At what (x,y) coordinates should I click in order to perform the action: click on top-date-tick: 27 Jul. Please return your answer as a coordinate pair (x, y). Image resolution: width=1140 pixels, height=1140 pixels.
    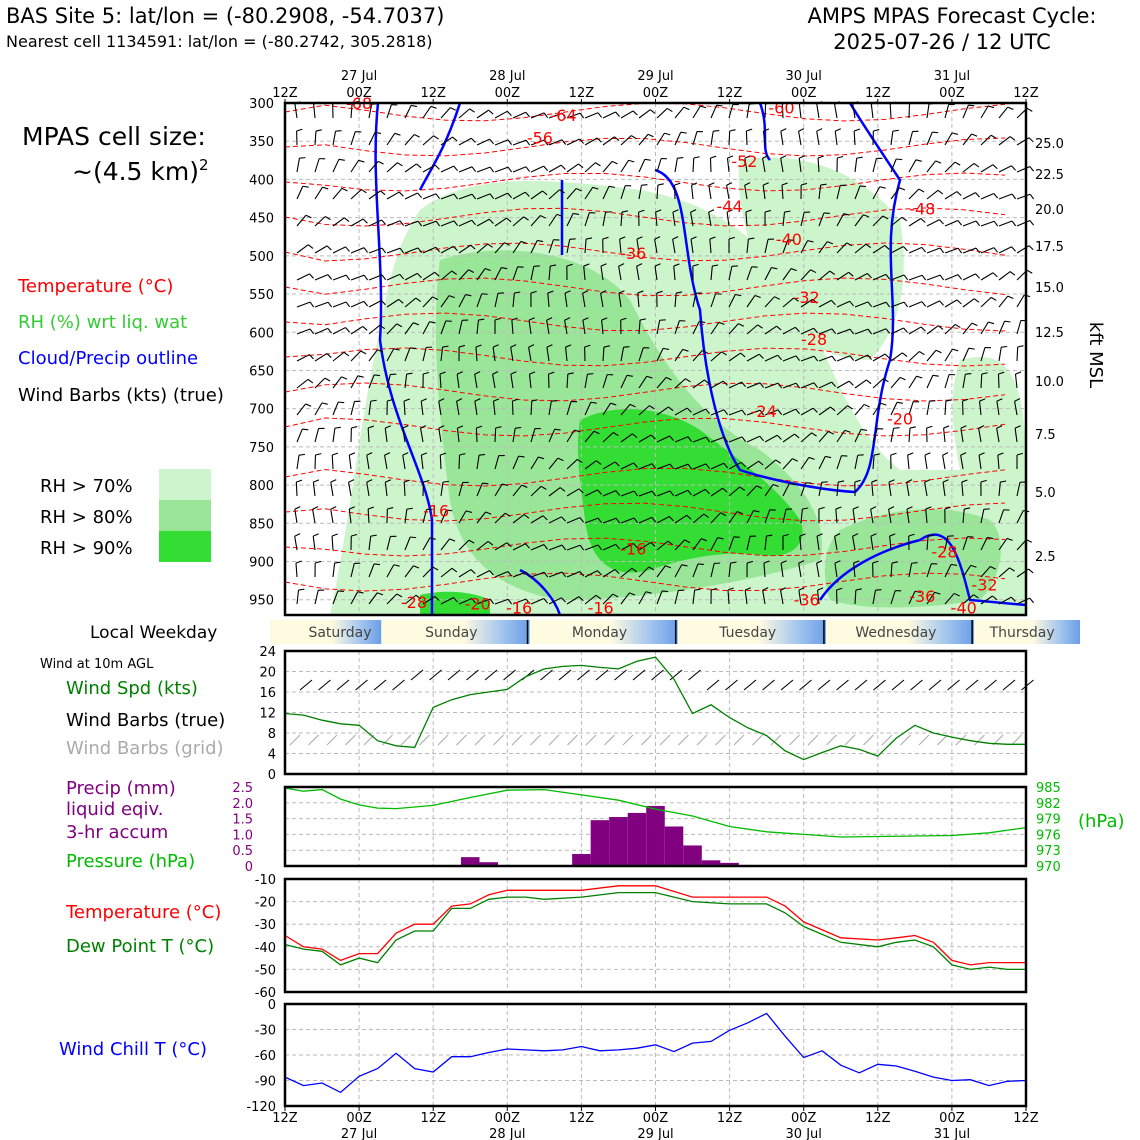
    Looking at the image, I should click on (359, 76).